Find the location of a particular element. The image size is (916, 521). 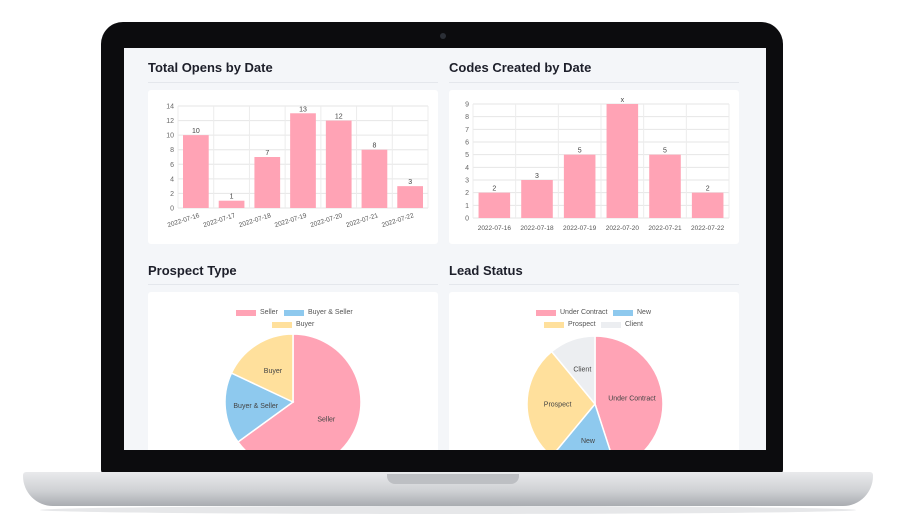

camera-icon is located at coordinates (443, 36).